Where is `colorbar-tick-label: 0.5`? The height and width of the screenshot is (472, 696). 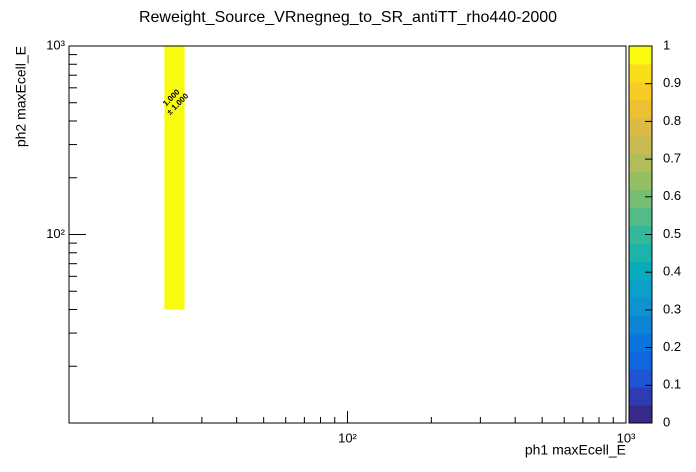 colorbar-tick-label: 0.5 is located at coordinates (672, 233).